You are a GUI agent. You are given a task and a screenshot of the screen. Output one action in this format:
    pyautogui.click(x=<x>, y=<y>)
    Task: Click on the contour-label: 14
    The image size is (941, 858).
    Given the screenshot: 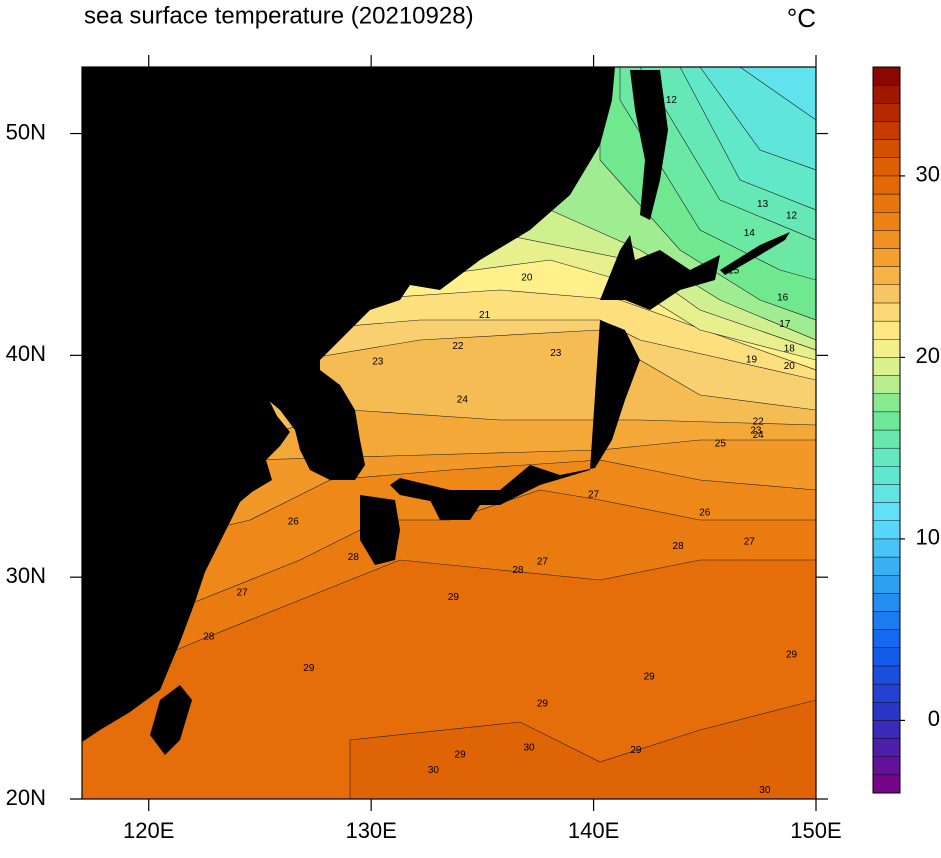 What is the action you would take?
    pyautogui.click(x=750, y=233)
    